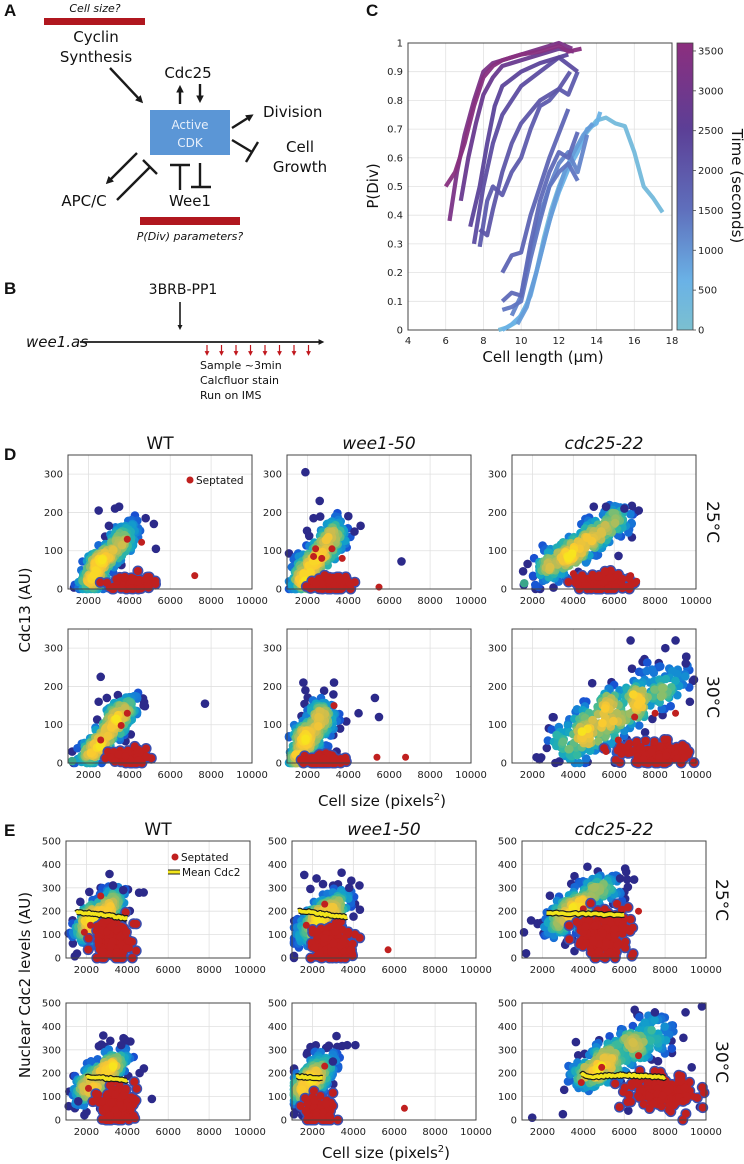  I want to click on cell-size-bar, so click(94, 21).